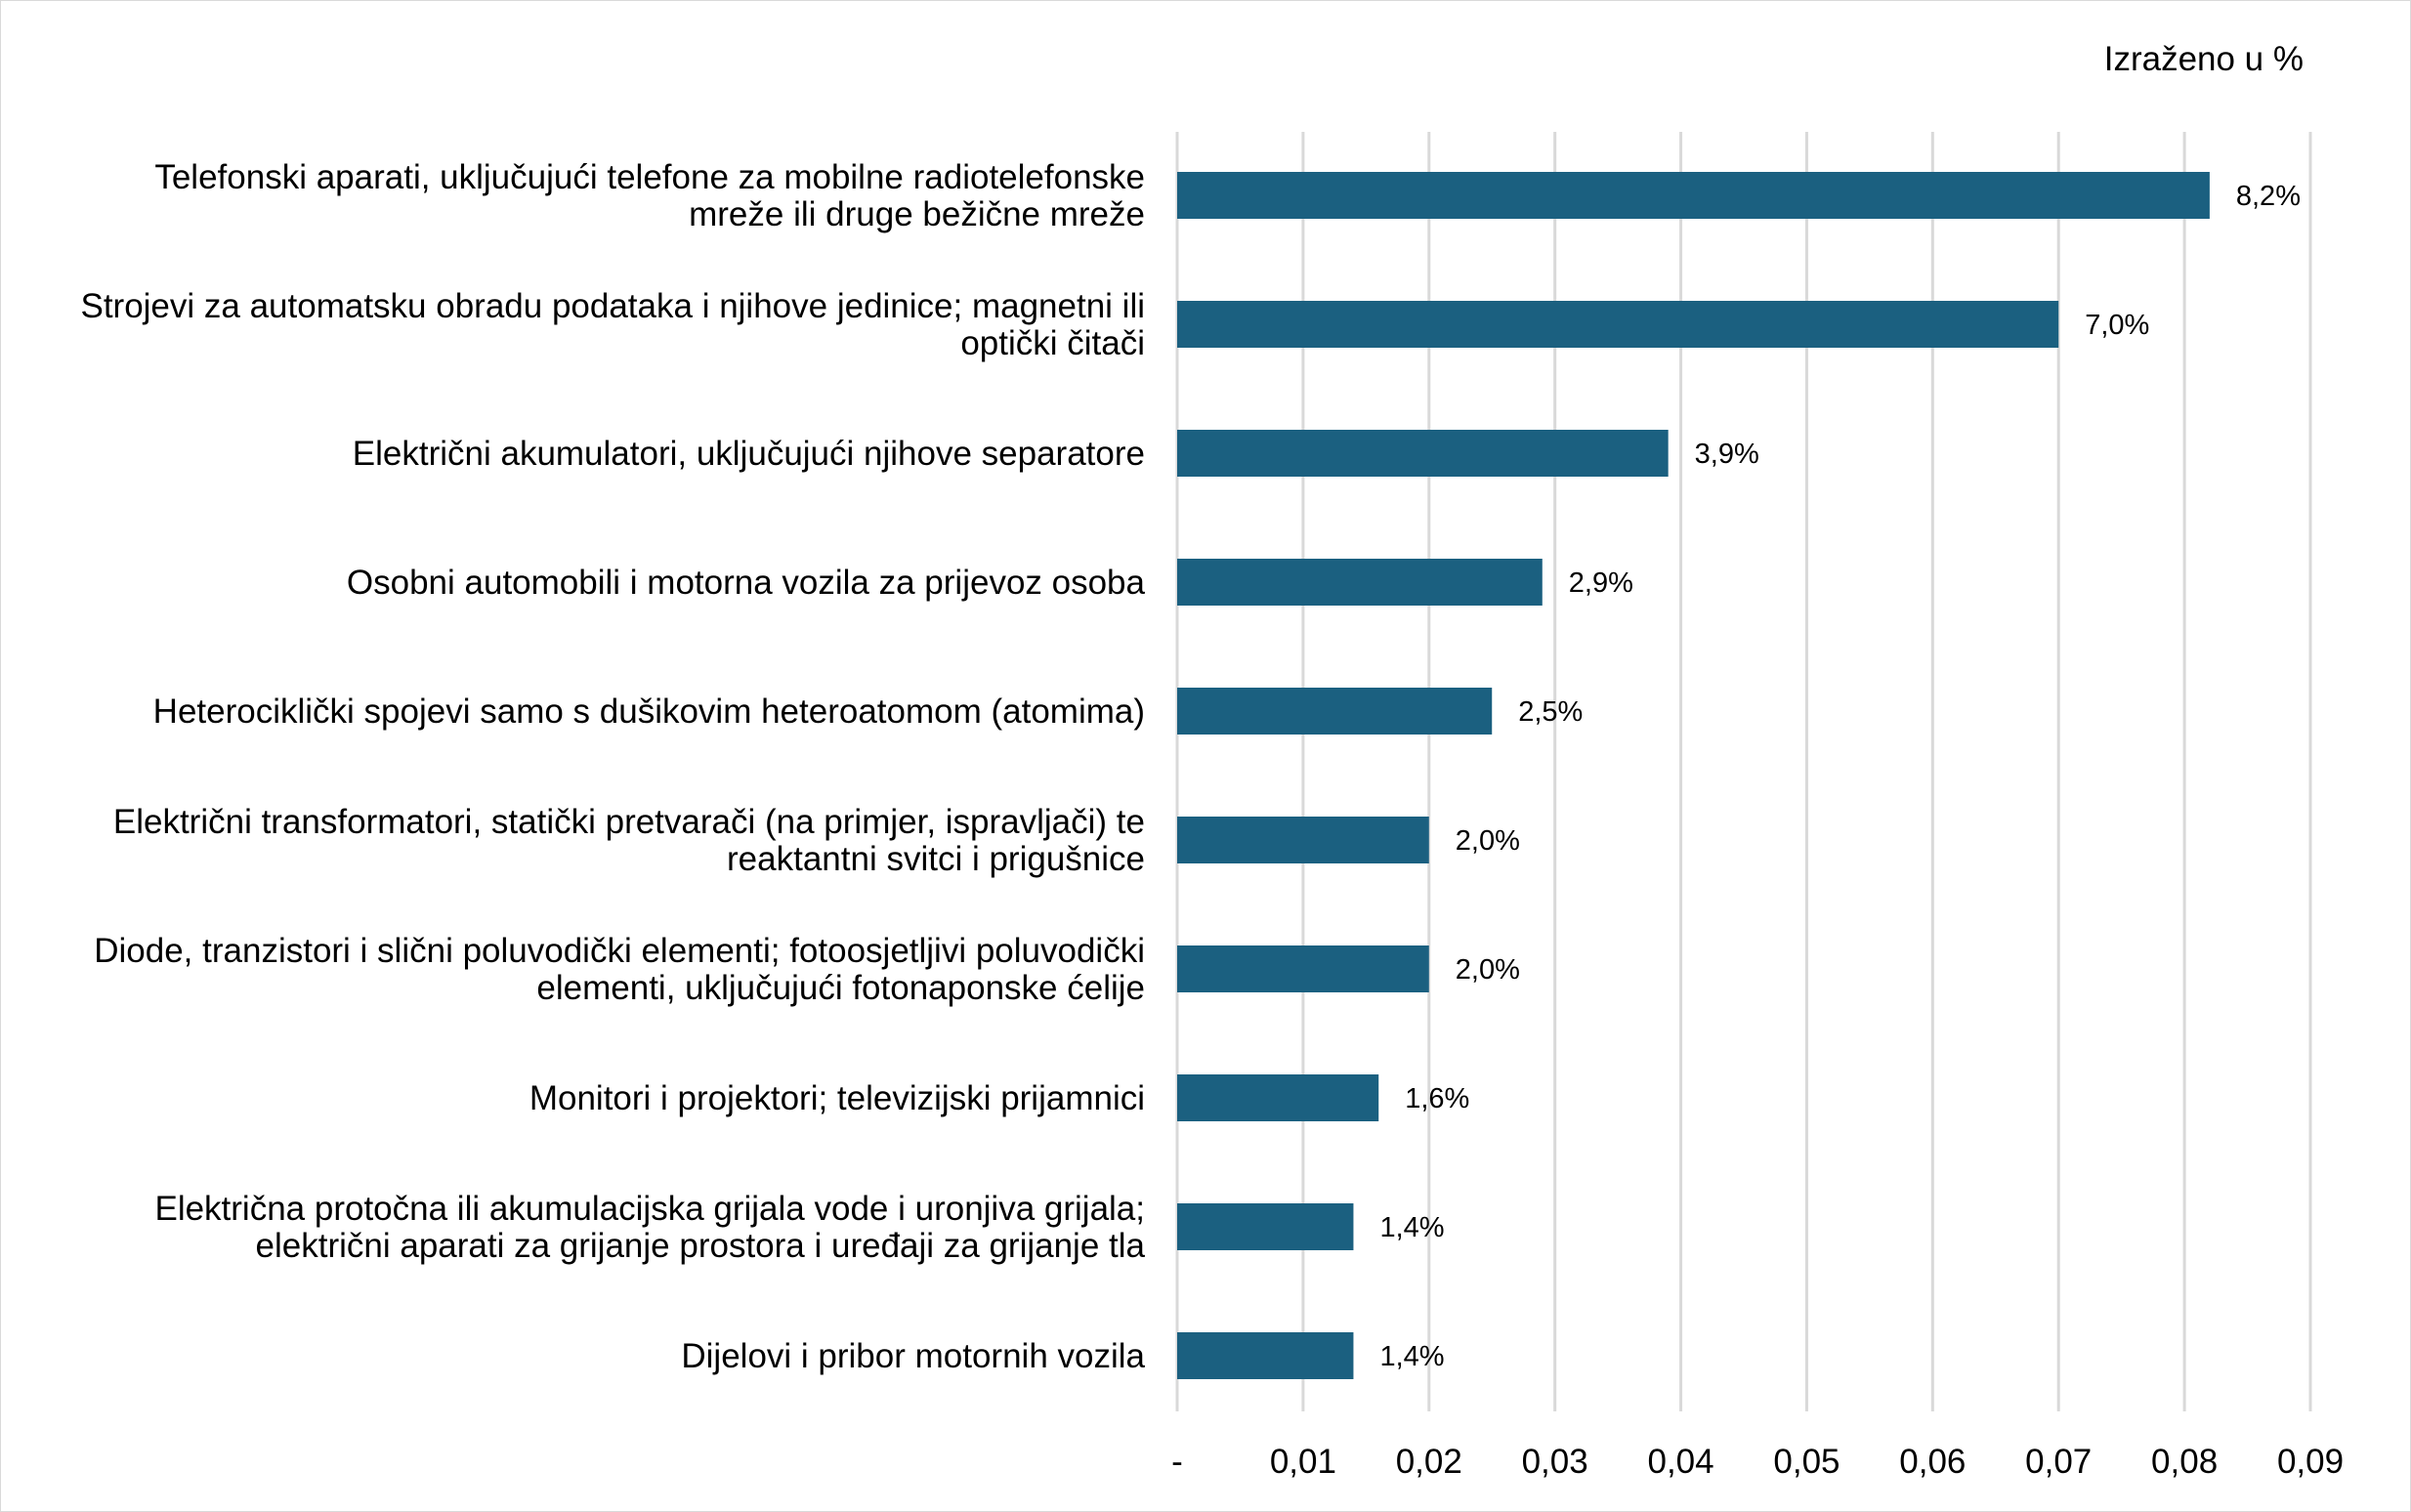  I want to click on category-label: optički čitači, so click(1053, 343).